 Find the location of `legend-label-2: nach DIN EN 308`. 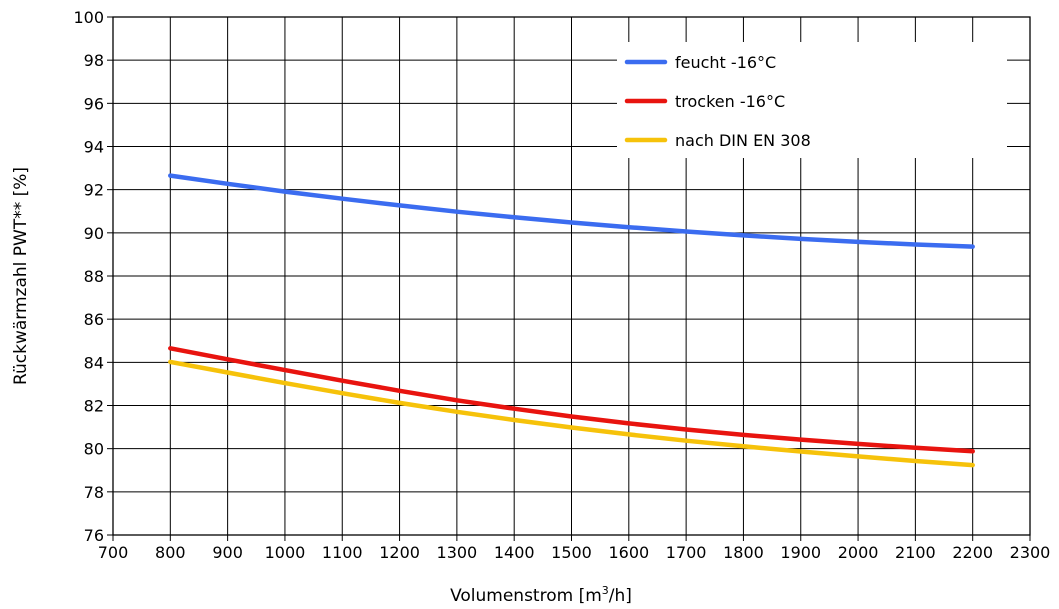

legend-label-2: nach DIN EN 308 is located at coordinates (743, 140).